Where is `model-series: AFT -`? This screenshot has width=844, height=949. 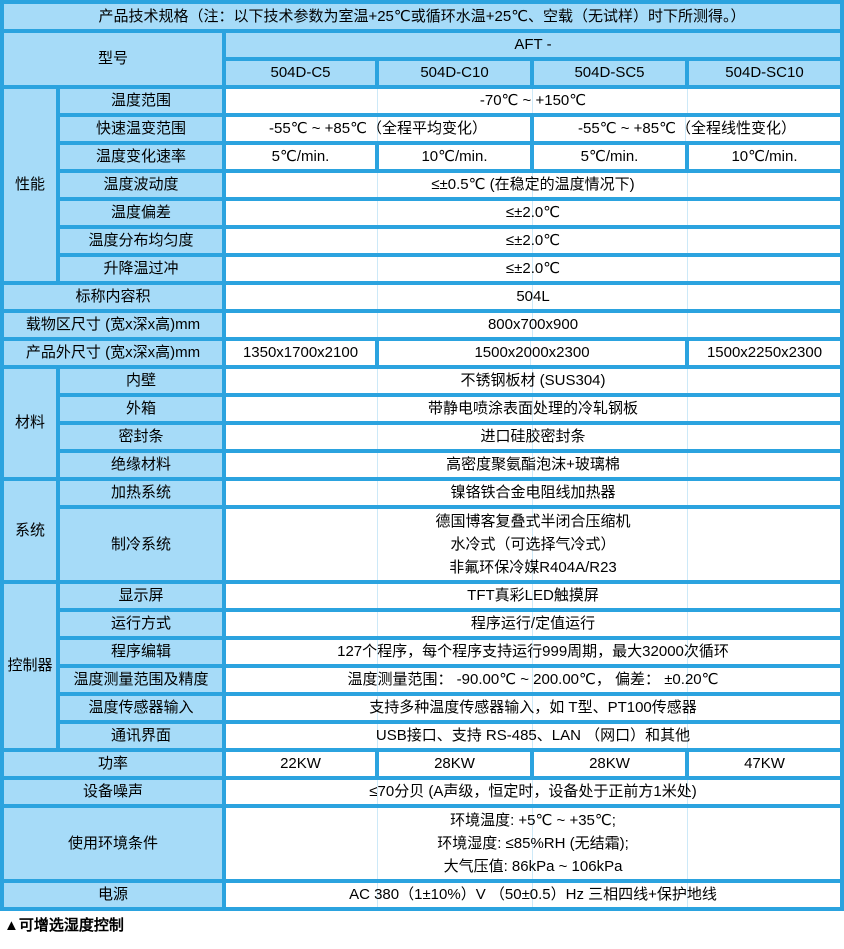
model-series: AFT - is located at coordinates (533, 45).